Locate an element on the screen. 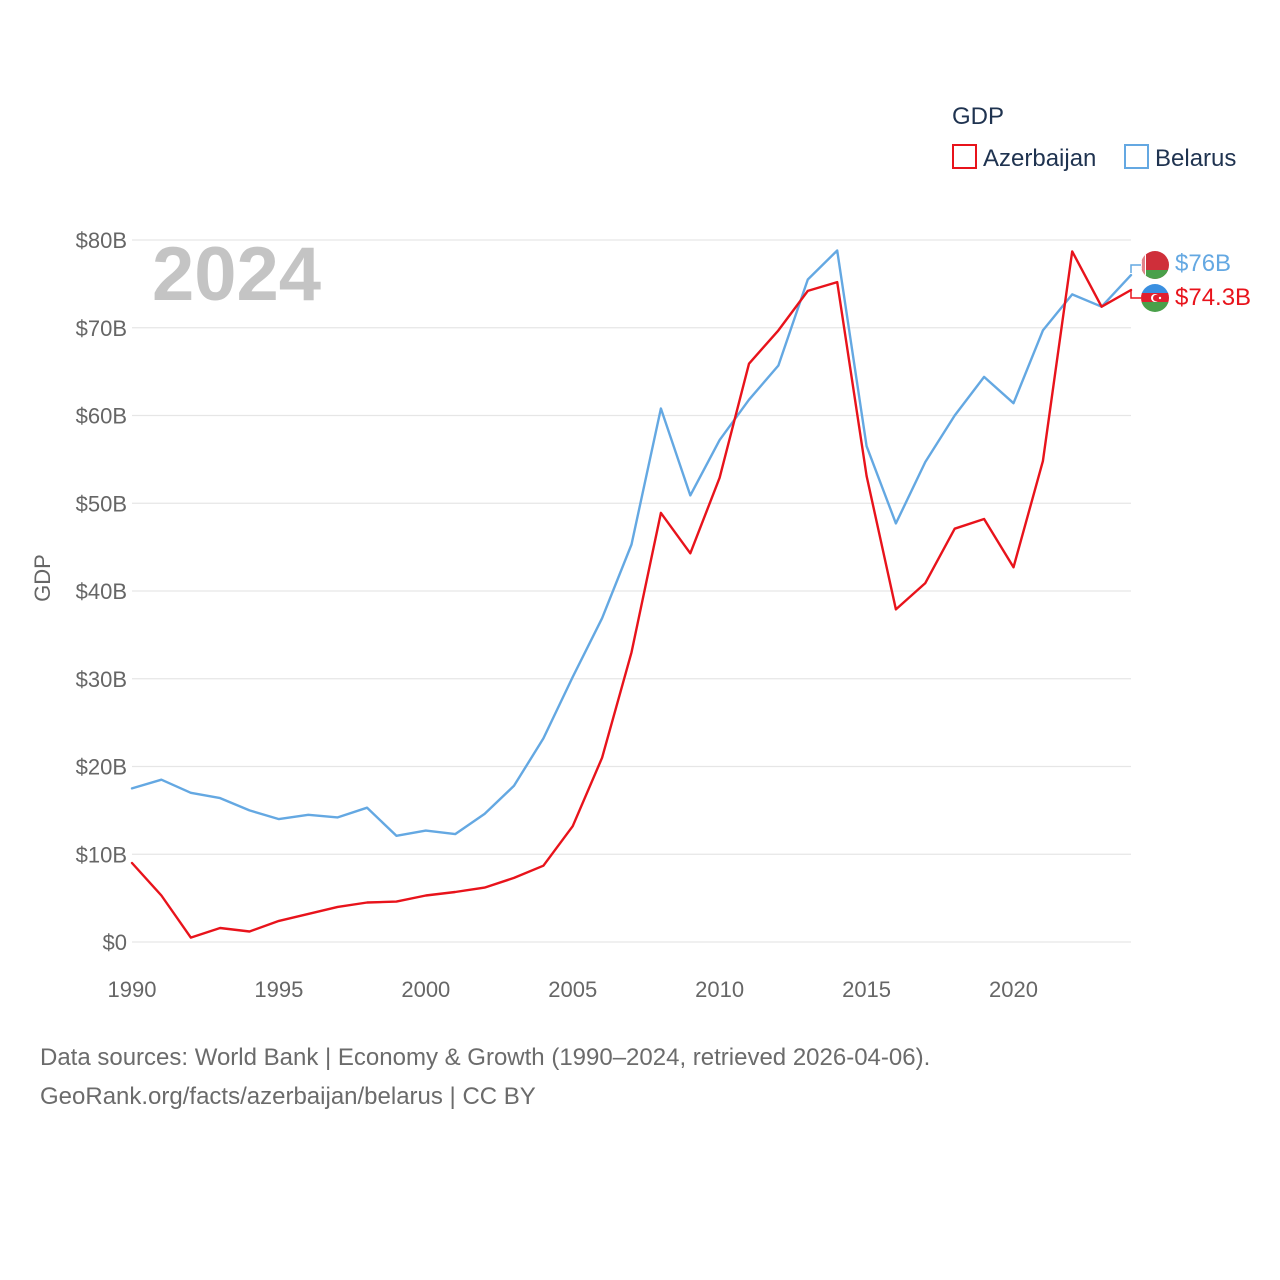 The image size is (1280, 1280). x-tick-label: 2005 is located at coordinates (572, 989).